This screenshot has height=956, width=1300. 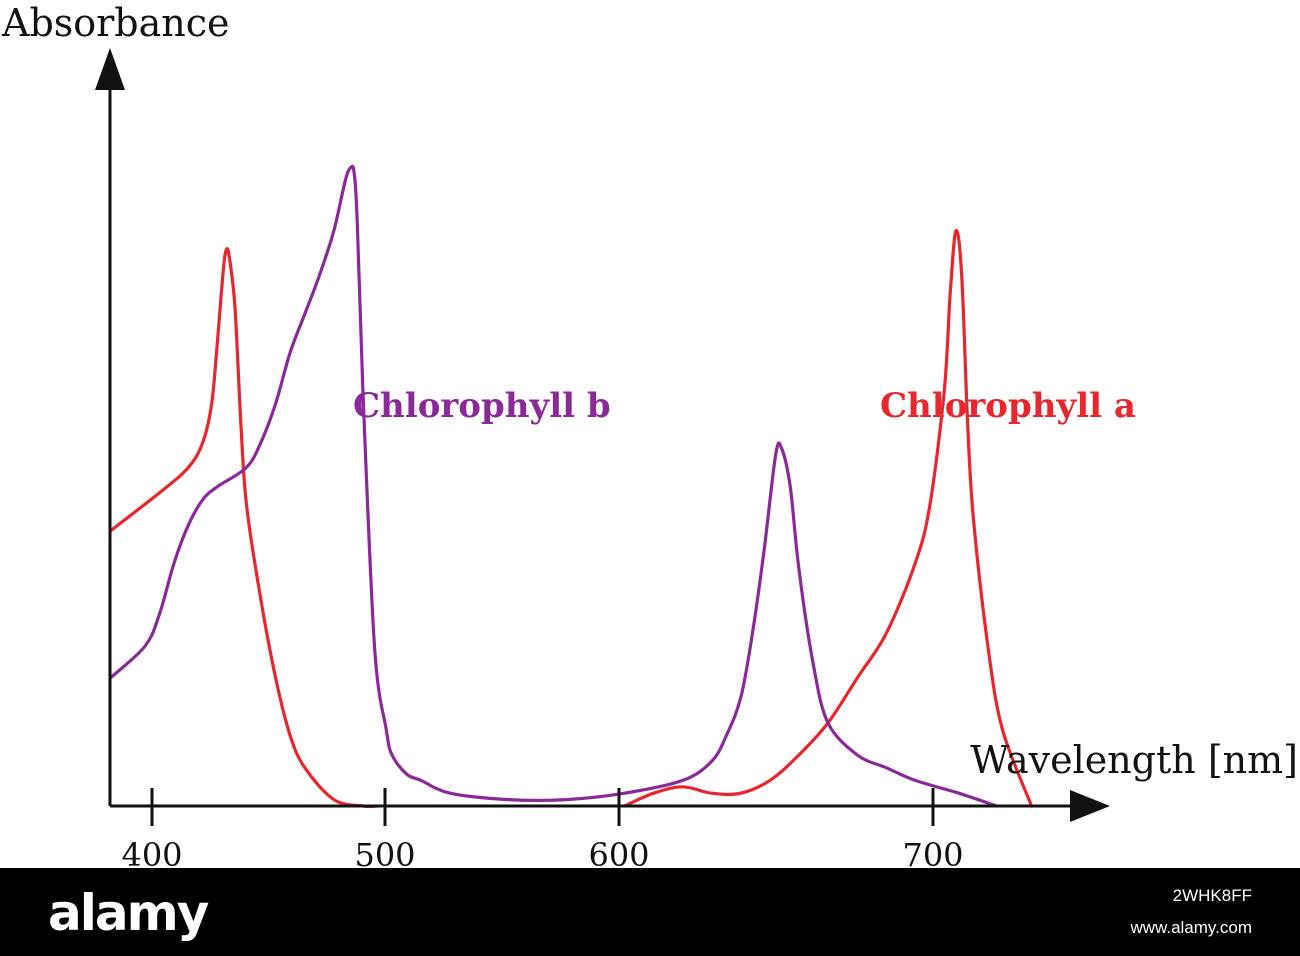 I want to click on y-axis-arrow, so click(x=110, y=69).